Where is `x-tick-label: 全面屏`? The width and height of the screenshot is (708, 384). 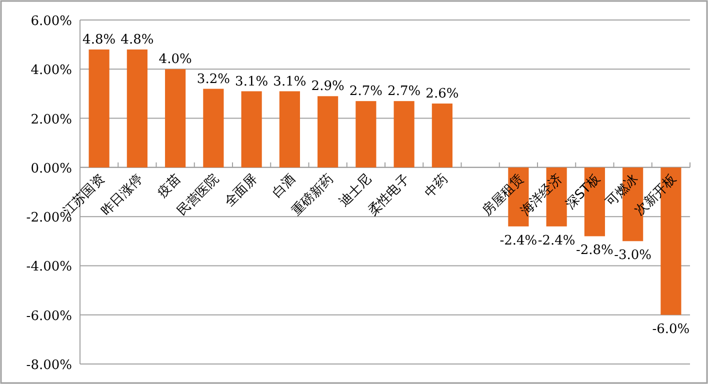
x-tick-label: 全面屏 is located at coordinates (241, 191).